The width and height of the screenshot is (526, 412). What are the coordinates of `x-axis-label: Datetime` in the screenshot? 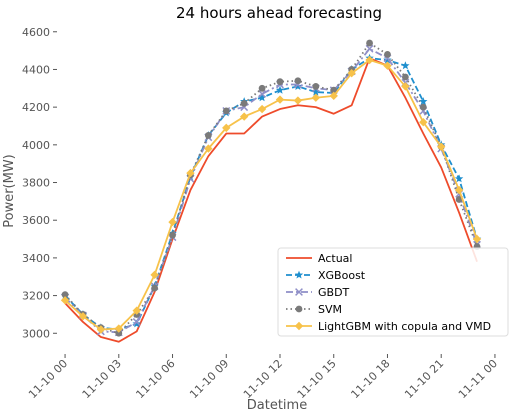 It's located at (277, 405).